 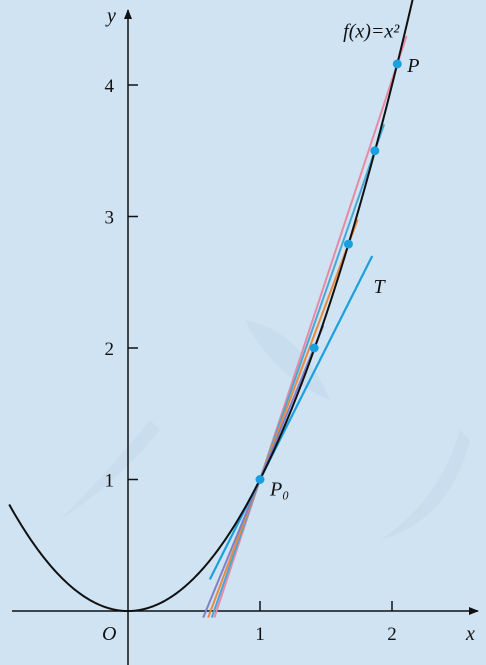 What do you see at coordinates (392, 634) in the screenshot?
I see `x-tick-label: 2` at bounding box center [392, 634].